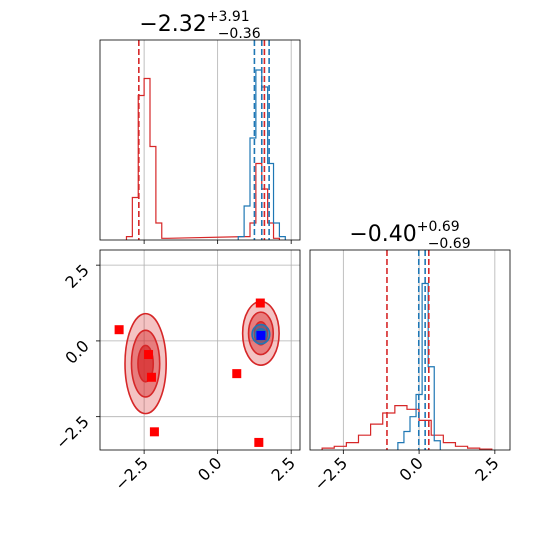  What do you see at coordinates (261, 335) in the screenshot?
I see `marker-blue` at bounding box center [261, 335].